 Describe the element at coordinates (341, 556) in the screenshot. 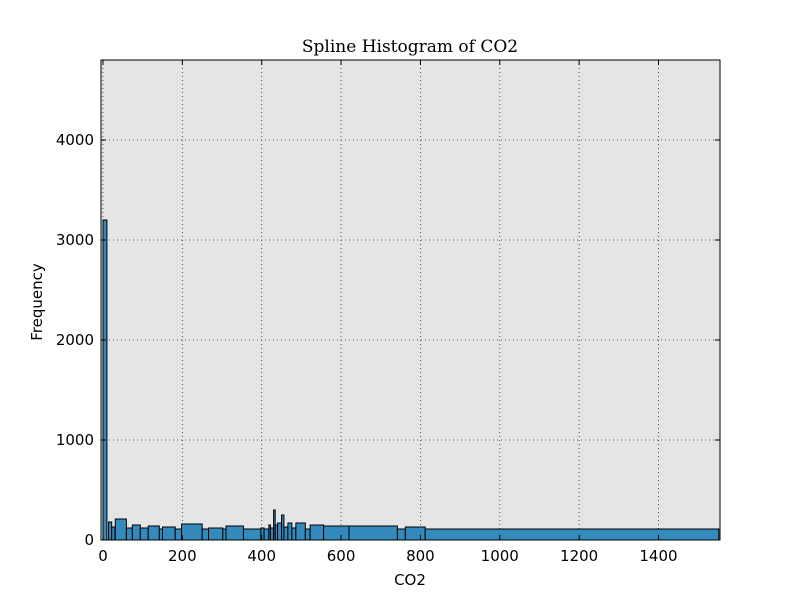

I see `x-tick-label: 600` at that location.